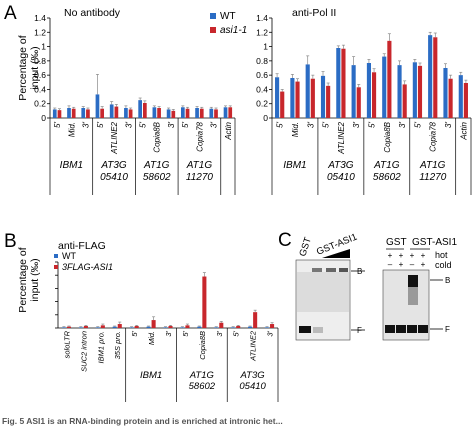 Image resolution: width=474 pixels, height=426 pixels. What do you see at coordinates (341, 137) in the screenshot?
I see `category-label: ATLINE2` at bounding box center [341, 137].